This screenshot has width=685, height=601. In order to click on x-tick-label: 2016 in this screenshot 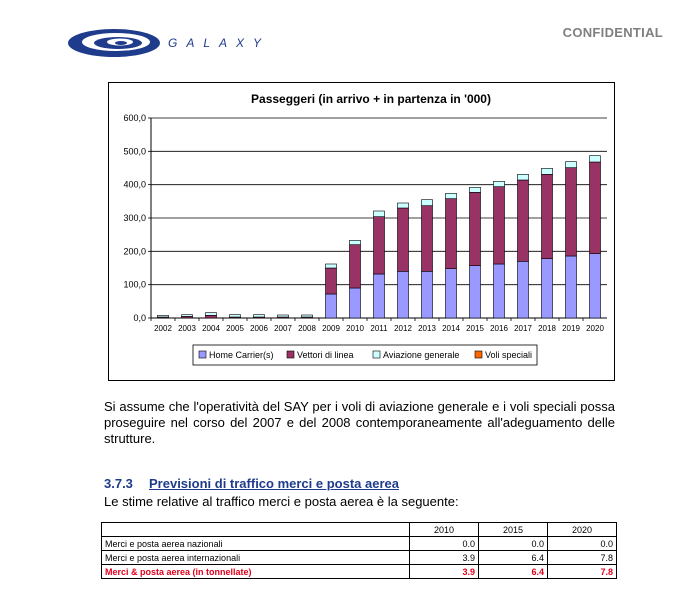, I will do `click(499, 328)`.